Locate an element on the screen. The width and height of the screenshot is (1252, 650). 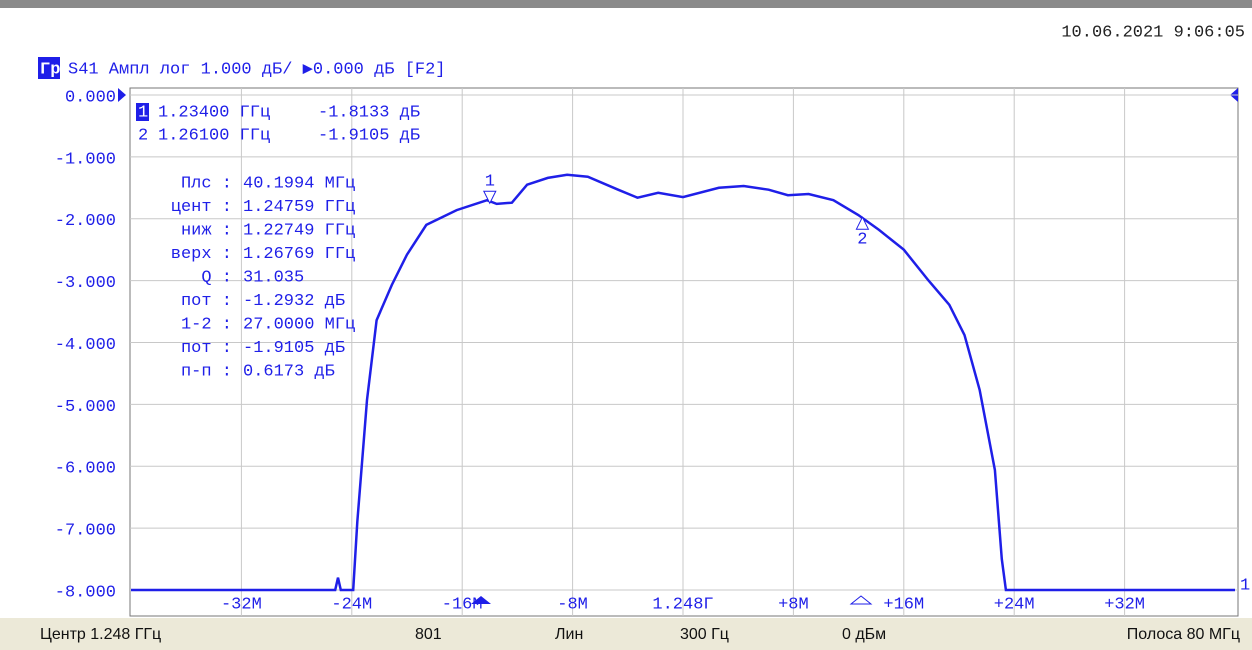
x-tick-label: -32M is located at coordinates (241, 604).